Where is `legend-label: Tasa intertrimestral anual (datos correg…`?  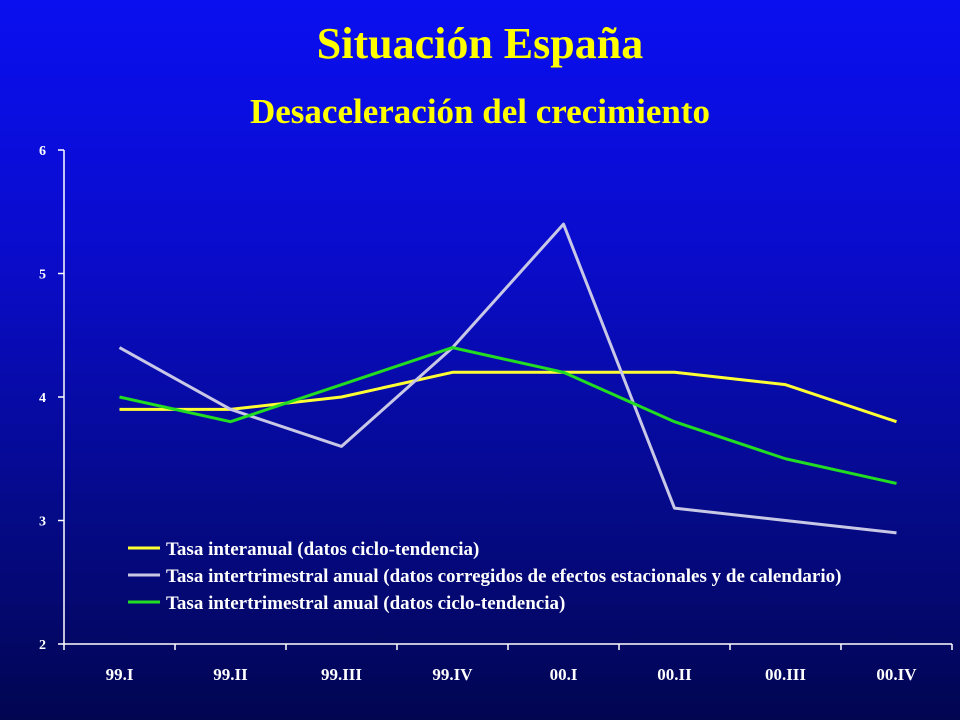 legend-label: Tasa intertrimestral anual (datos correg… is located at coordinates (503, 576).